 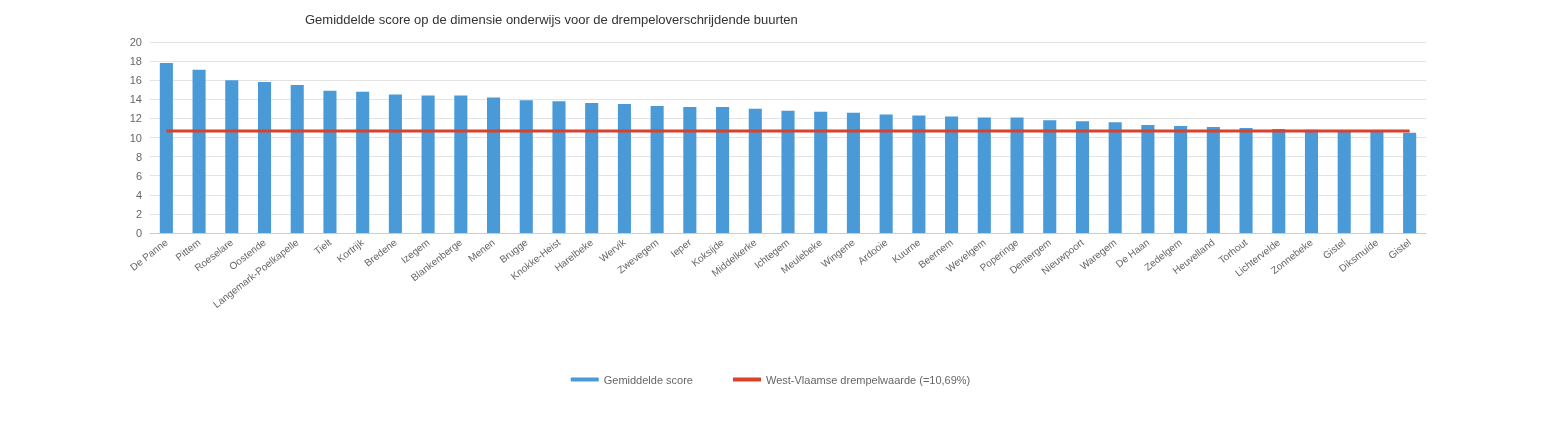 What do you see at coordinates (135, 137) in the screenshot?
I see `y-tick-label: 10` at bounding box center [135, 137].